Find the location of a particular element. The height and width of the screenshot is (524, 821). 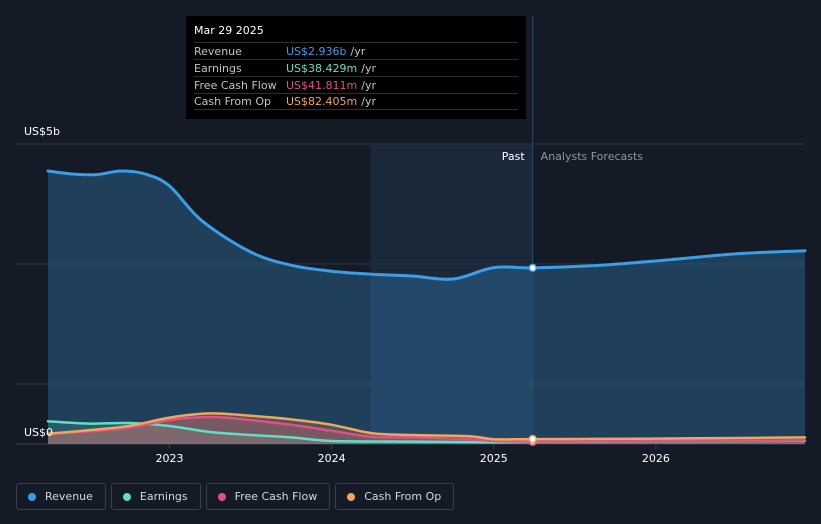

tooltip-row-earnings: Earnings US$38.429m/yr is located at coordinates (356, 67).